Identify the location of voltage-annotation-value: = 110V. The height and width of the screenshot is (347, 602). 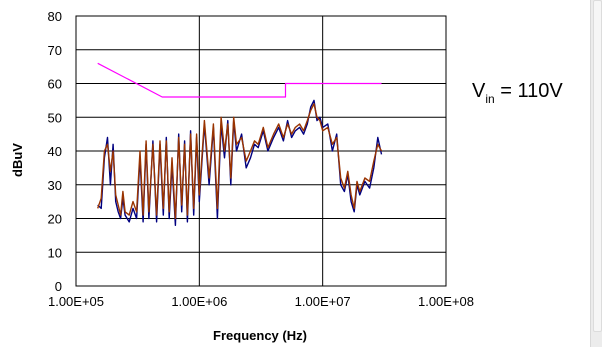
(529, 91).